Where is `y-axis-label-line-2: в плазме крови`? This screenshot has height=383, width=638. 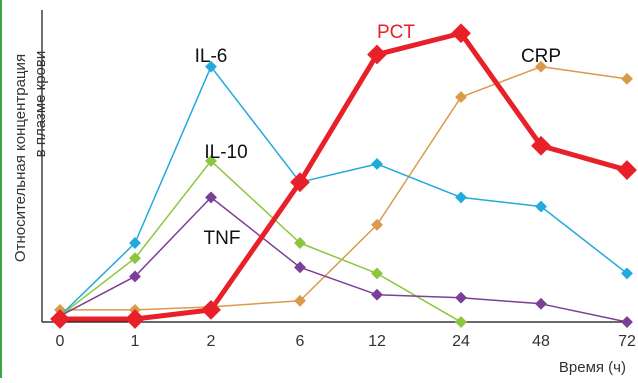
y-axis-label-line-2: в плазме крови is located at coordinates (40, 104).